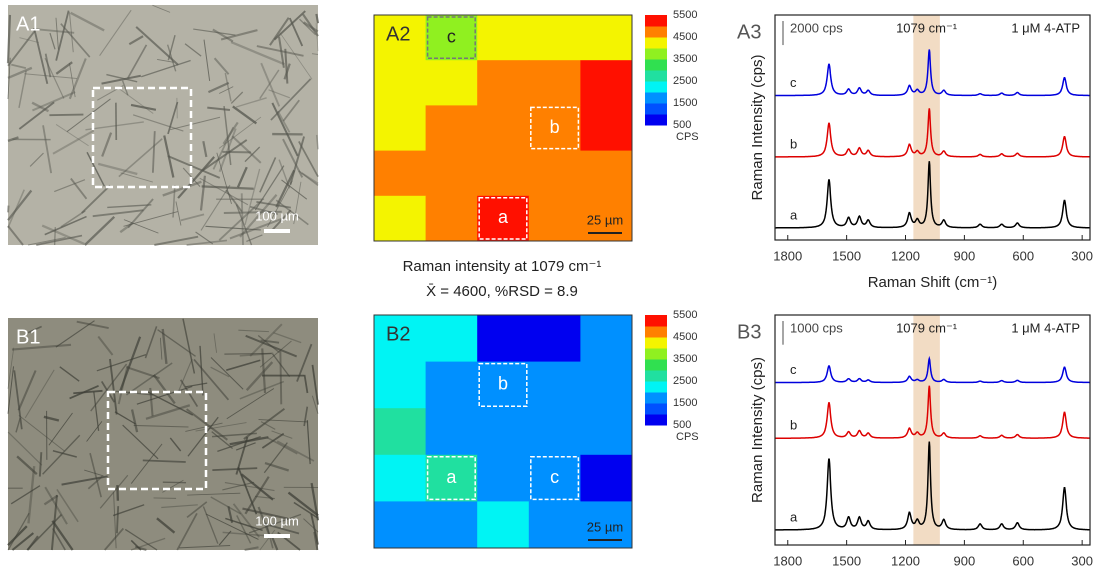 This screenshot has width=1102, height=575. I want to click on x-tick-label: 600, so click(1023, 560).